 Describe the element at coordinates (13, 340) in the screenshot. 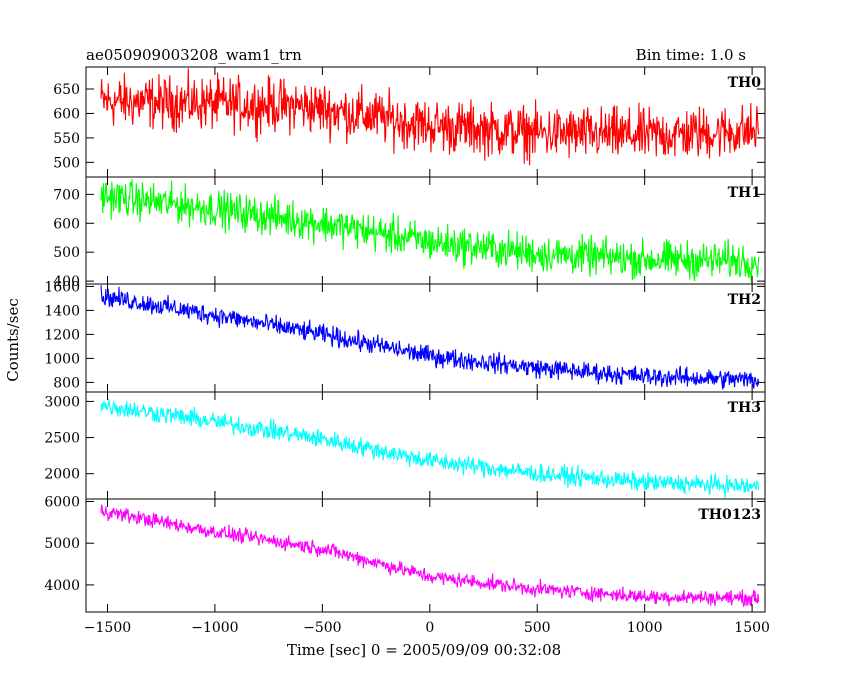

I see `y-axis-label: Counts/sec` at that location.